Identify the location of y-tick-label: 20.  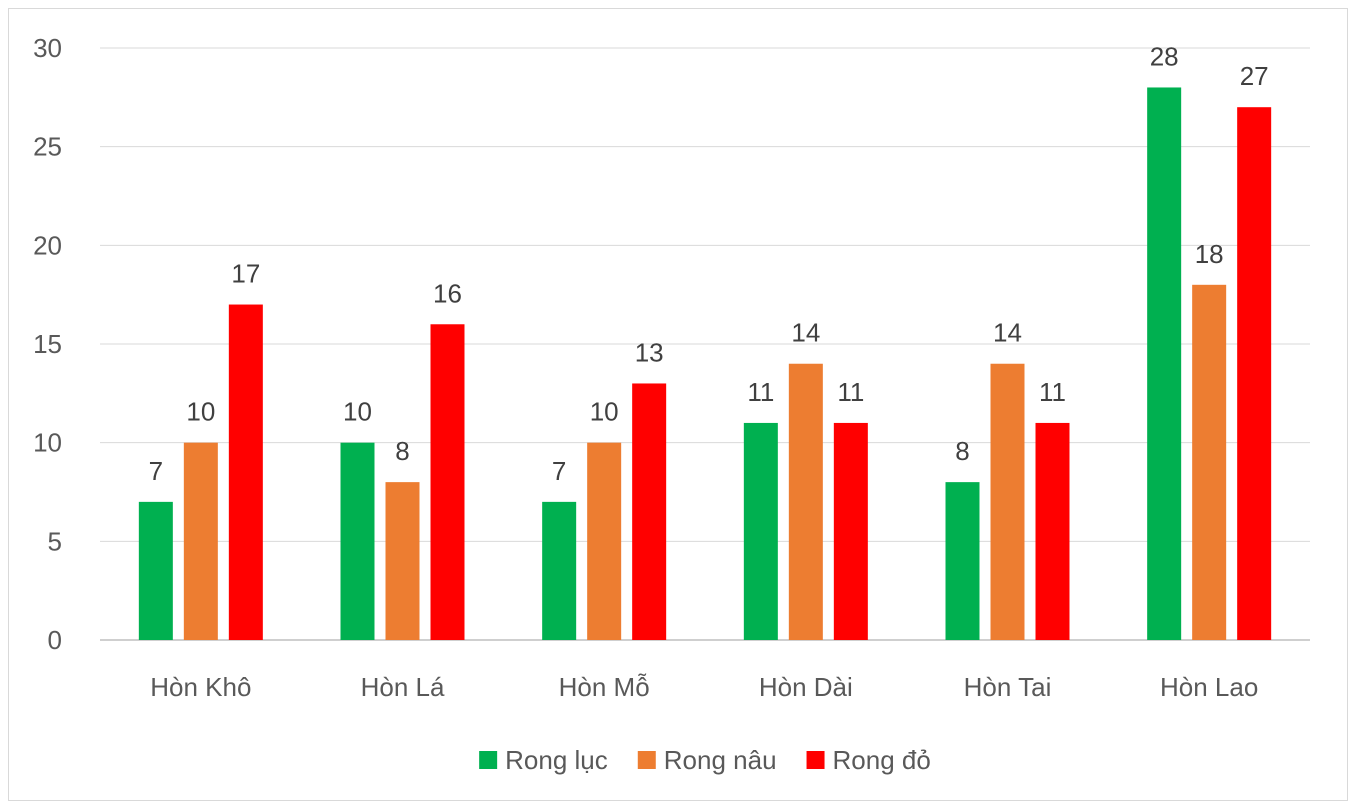
(47, 245).